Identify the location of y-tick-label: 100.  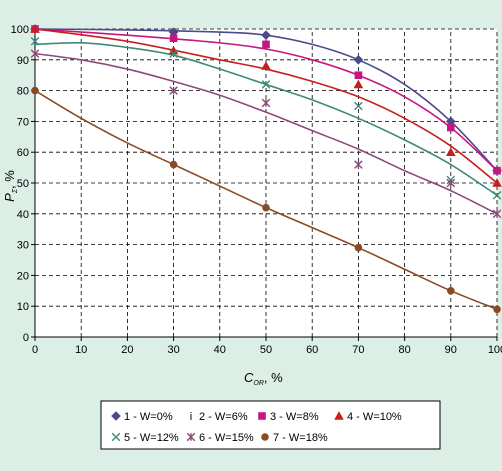
(20, 30).